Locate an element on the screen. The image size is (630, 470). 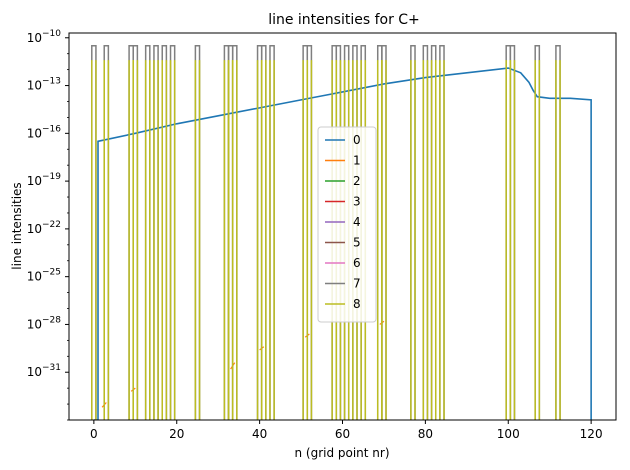
y-tick-exponent: −13 is located at coordinates (51, 82).